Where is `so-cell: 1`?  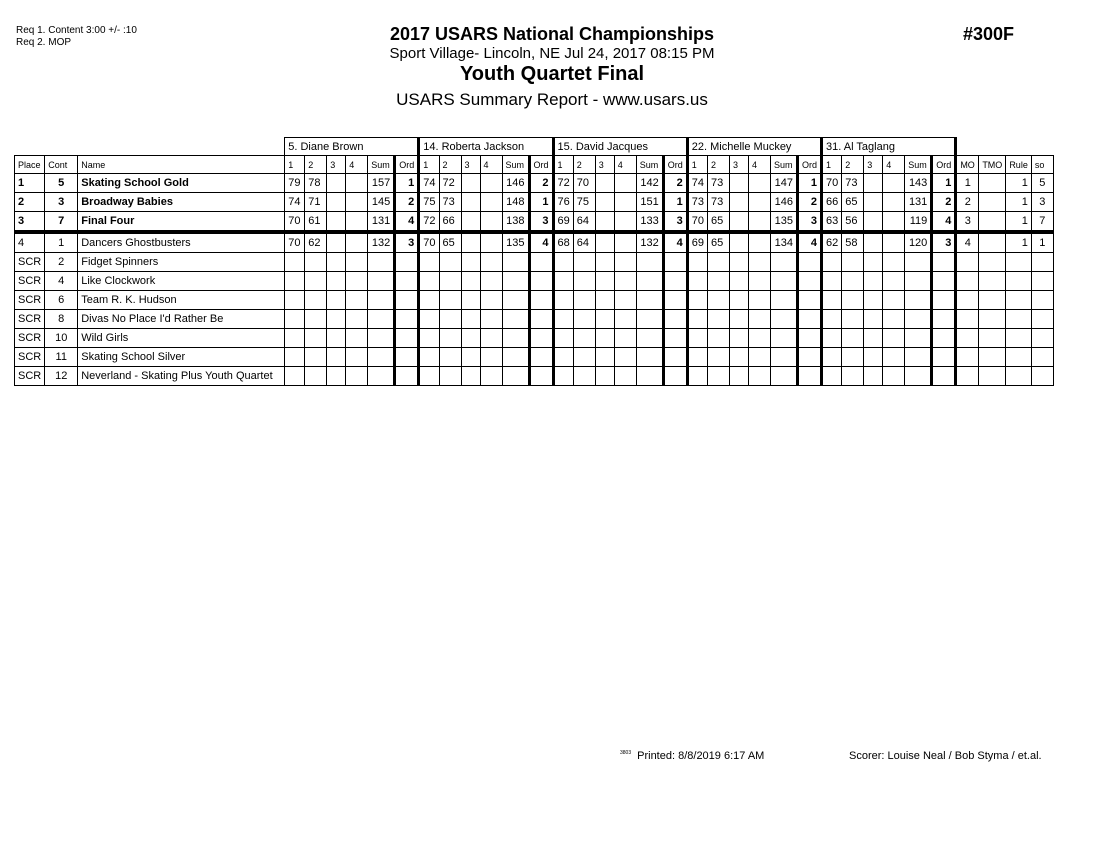
so-cell: 1 is located at coordinates (1042, 241).